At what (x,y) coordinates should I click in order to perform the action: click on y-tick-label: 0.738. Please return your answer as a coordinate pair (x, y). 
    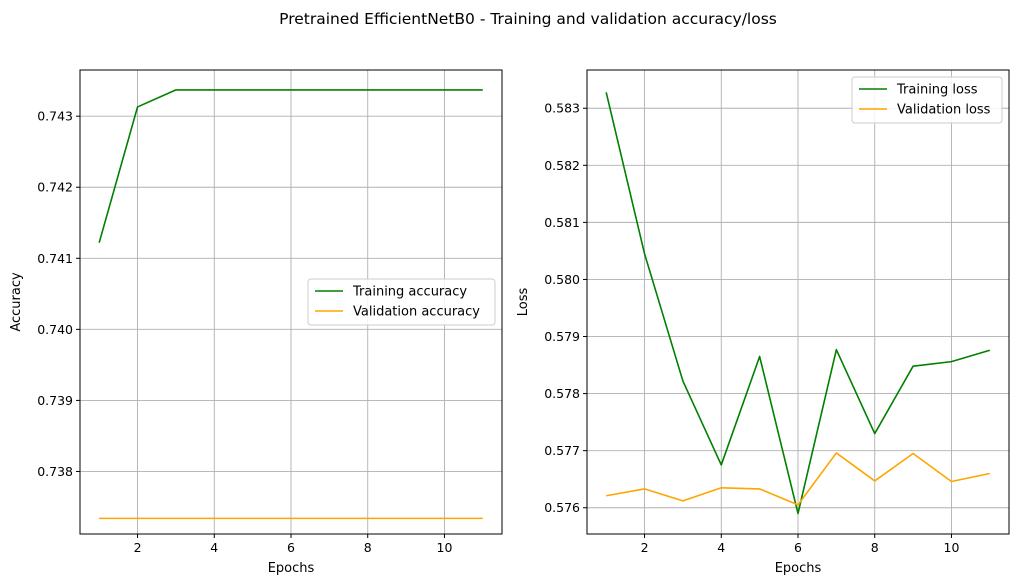
    Looking at the image, I should click on (55, 471).